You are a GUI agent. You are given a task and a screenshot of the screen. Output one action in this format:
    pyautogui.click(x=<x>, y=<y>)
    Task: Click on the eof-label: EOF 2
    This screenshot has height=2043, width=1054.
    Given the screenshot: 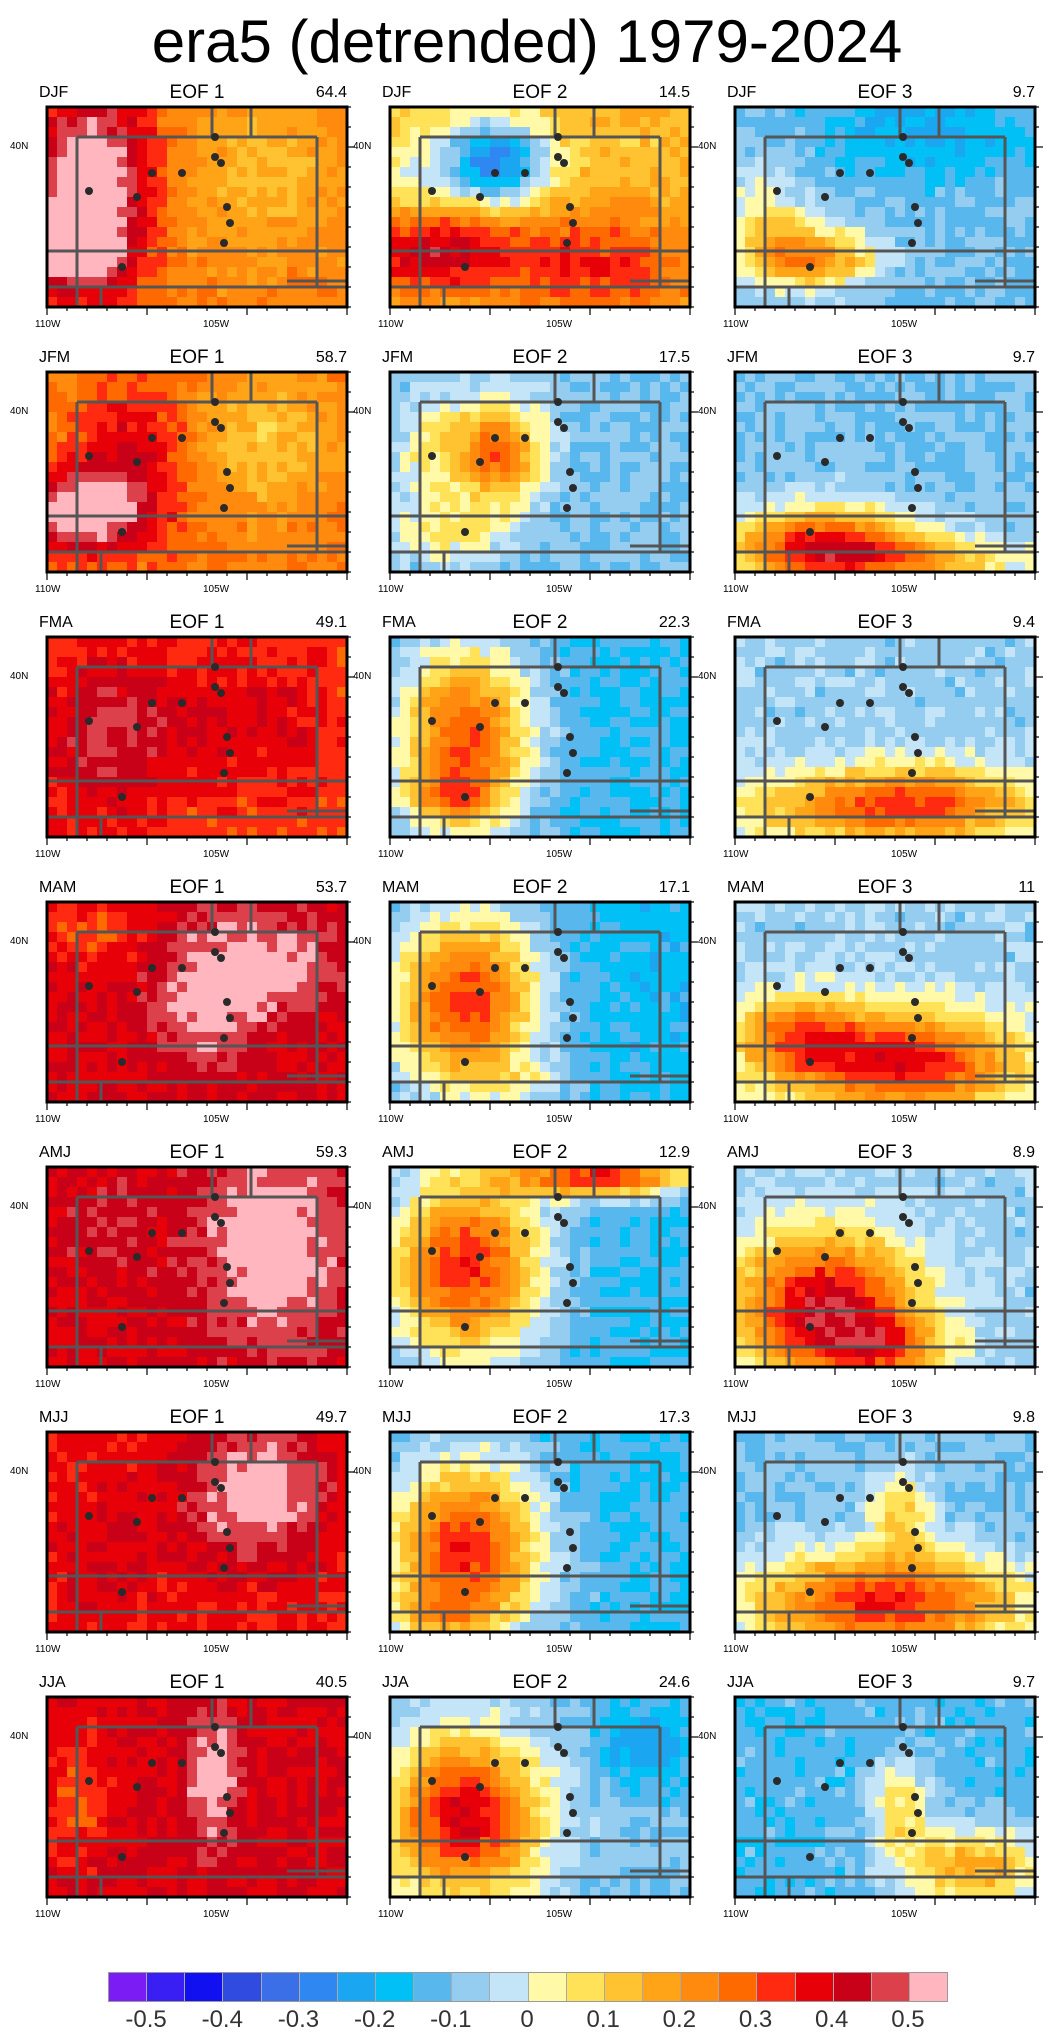 What is the action you would take?
    pyautogui.click(x=540, y=92)
    